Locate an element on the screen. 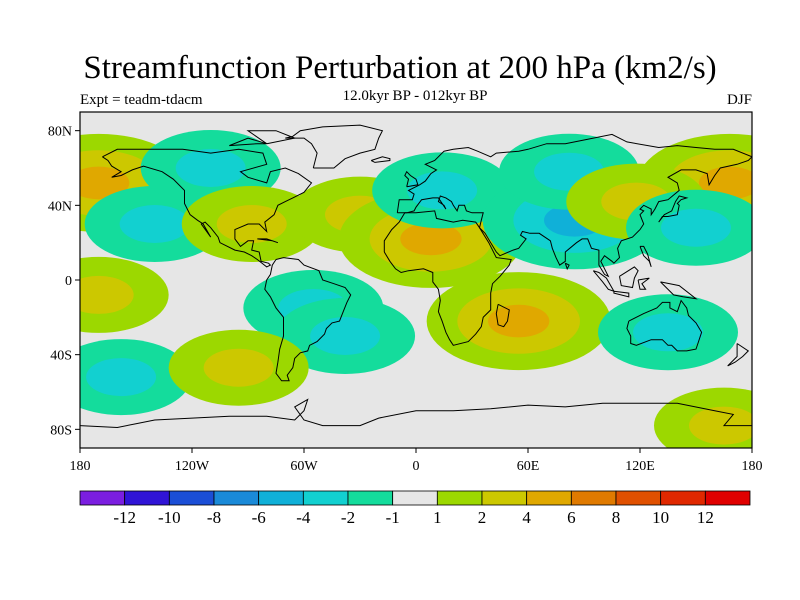 Image resolution: width=800 pixels, height=600 pixels. season-label: DJF is located at coordinates (739, 100).